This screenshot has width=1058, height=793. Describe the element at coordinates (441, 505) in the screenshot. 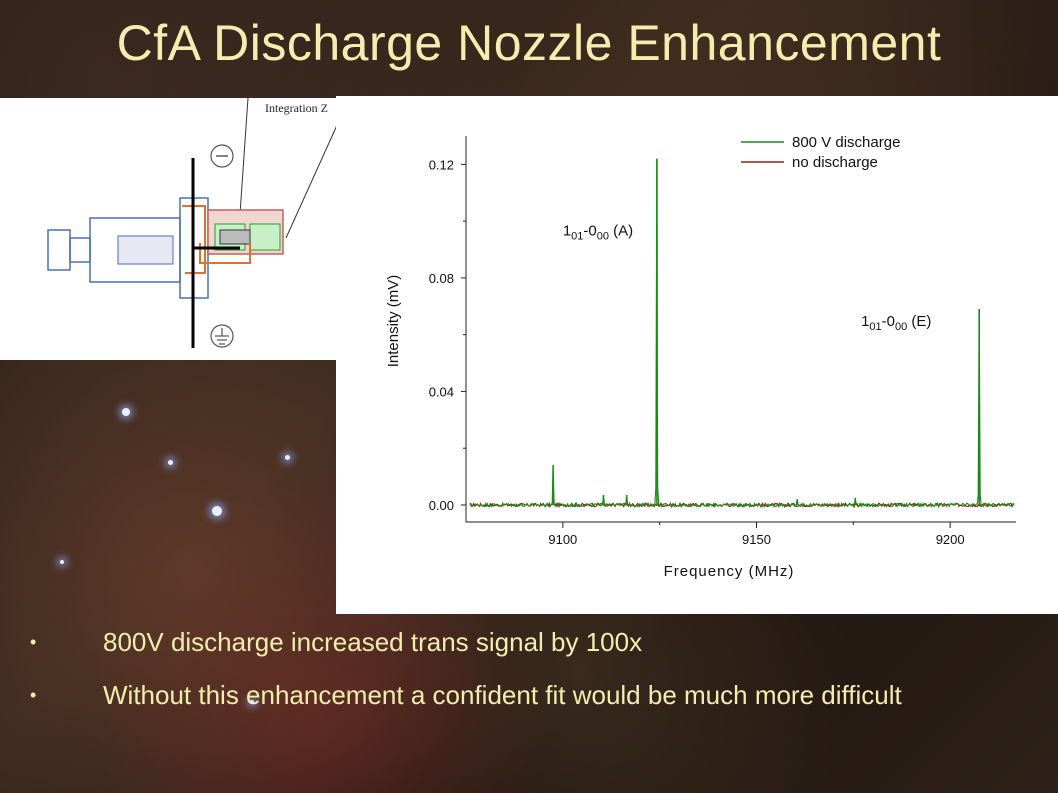

I see `y-tick-label: 0.00` at that location.